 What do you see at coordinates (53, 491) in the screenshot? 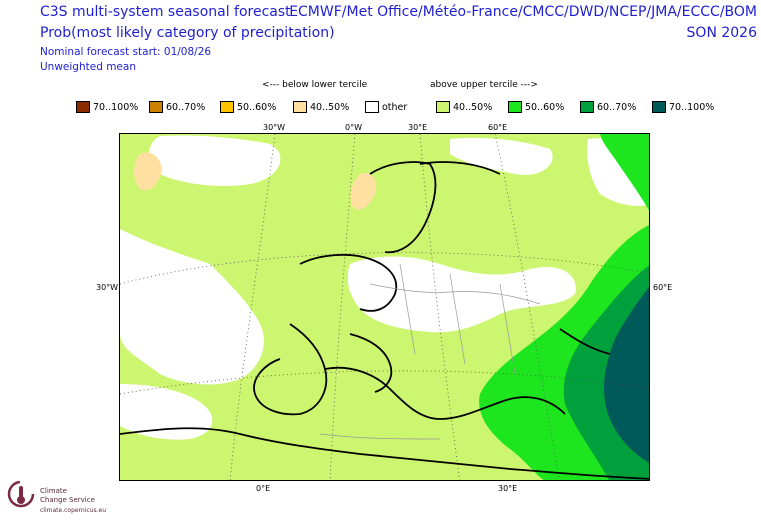
I see `logo-line-1: Climate` at bounding box center [53, 491].